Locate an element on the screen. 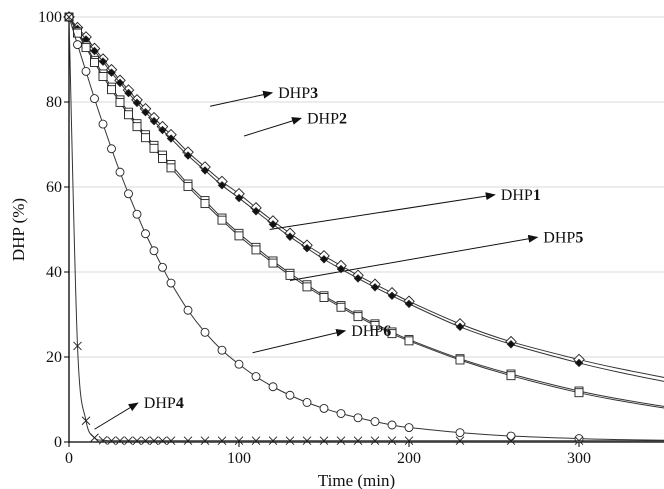 The image size is (664, 489). y-tick-label: 20 is located at coordinates (54, 357).